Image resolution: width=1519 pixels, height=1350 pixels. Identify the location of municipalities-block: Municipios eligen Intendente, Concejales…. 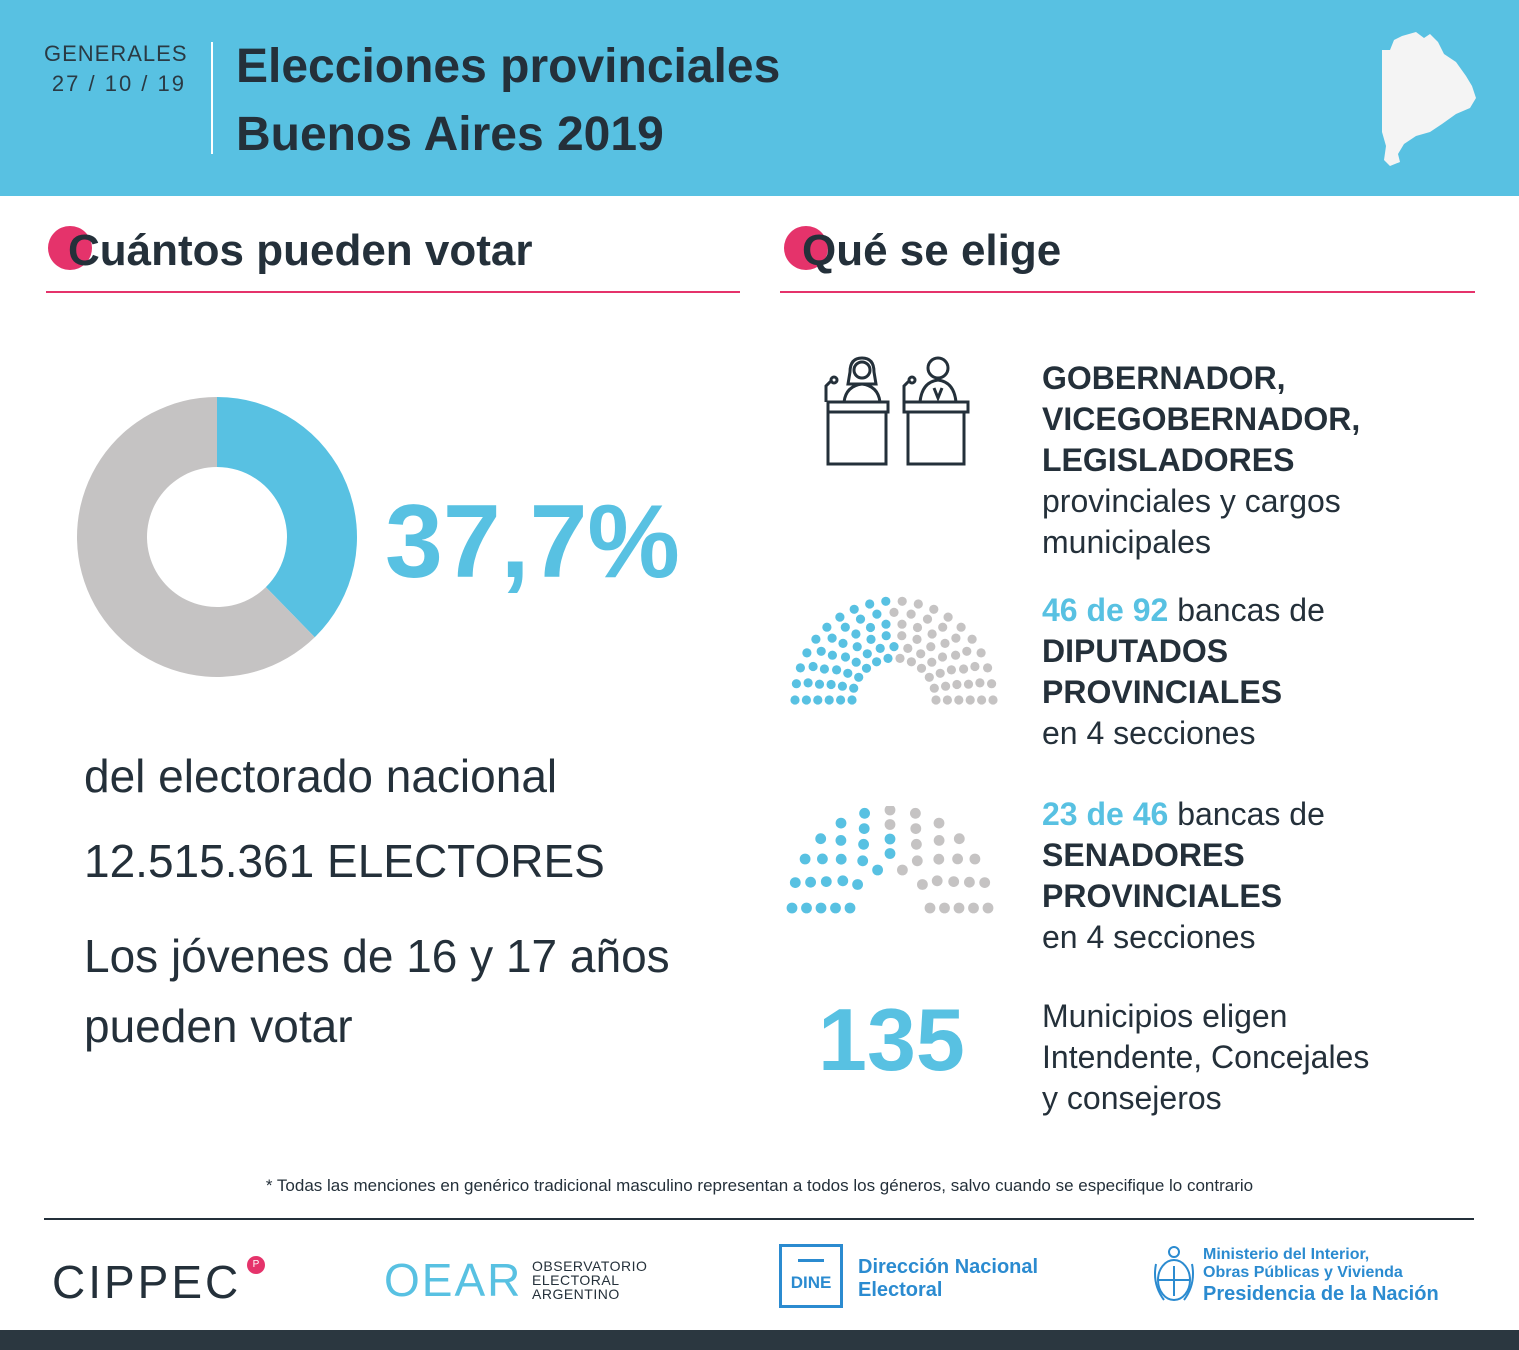
(1205, 1057).